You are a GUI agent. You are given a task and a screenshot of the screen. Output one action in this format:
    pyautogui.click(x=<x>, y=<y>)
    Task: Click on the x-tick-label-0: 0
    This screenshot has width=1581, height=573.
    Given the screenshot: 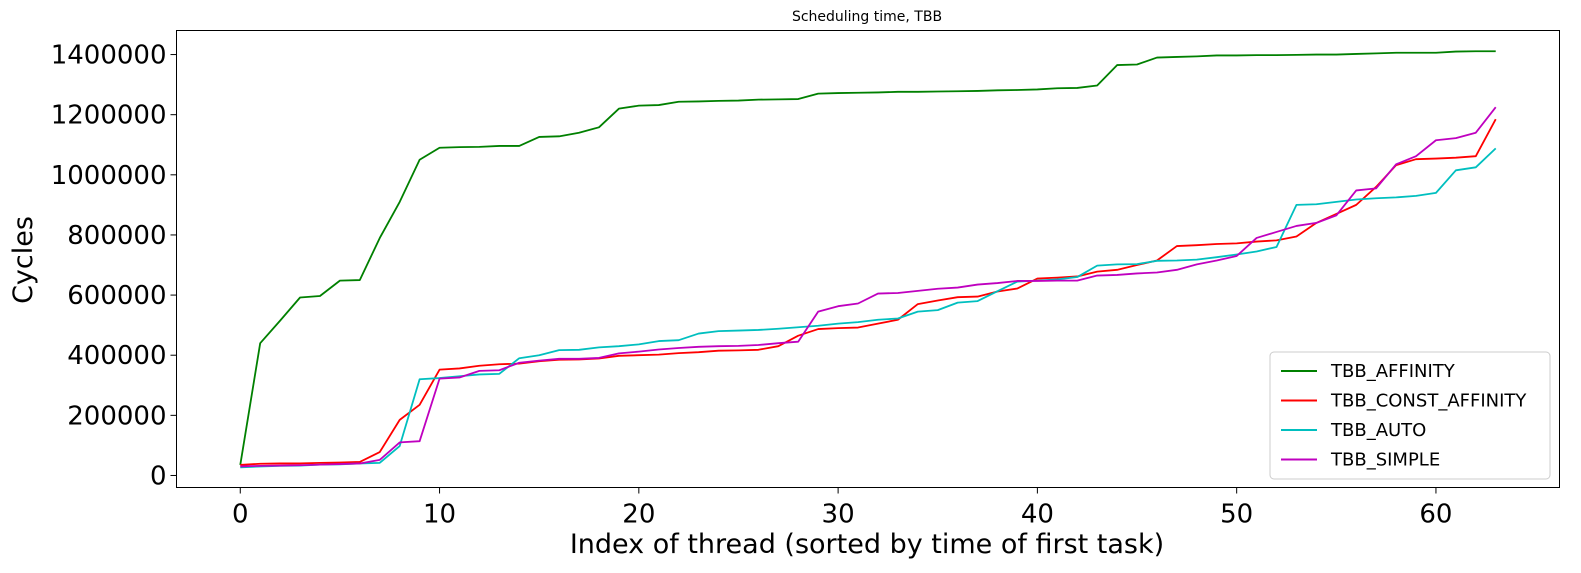 What is the action you would take?
    pyautogui.click(x=240, y=515)
    